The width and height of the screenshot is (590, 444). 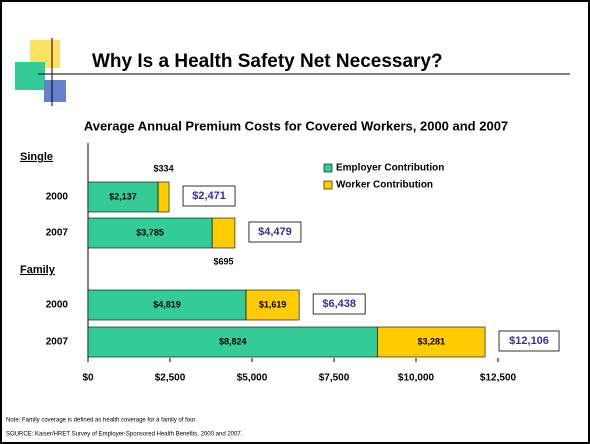 I want to click on data-label: $3,785, so click(x=150, y=232).